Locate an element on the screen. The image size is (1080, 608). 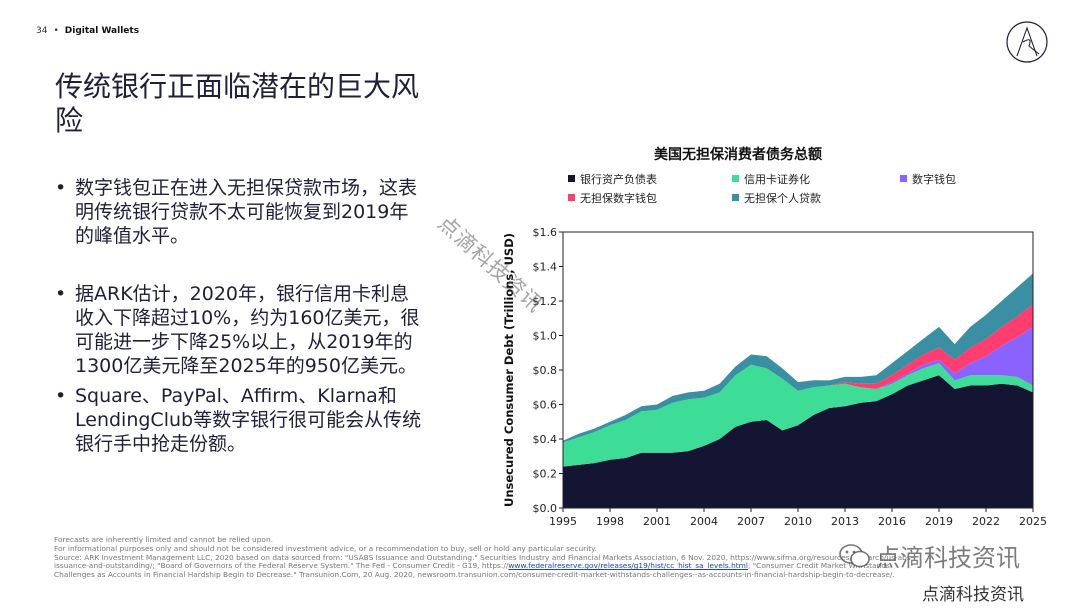
page-header: 34 • Digital Wallets is located at coordinates (88, 31).